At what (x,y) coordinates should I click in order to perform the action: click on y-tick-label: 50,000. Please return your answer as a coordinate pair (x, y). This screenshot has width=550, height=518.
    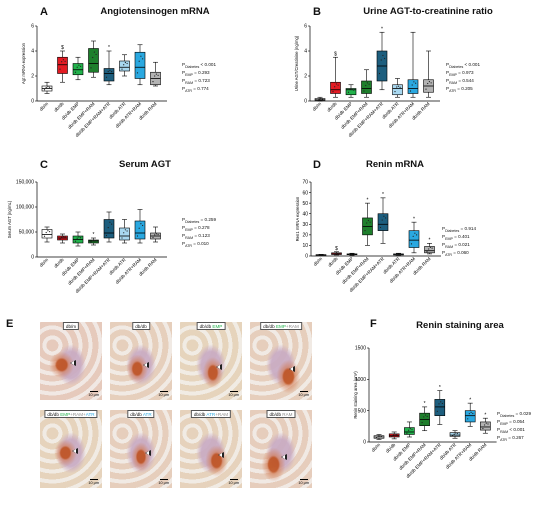
    Looking at the image, I should click on (27, 233).